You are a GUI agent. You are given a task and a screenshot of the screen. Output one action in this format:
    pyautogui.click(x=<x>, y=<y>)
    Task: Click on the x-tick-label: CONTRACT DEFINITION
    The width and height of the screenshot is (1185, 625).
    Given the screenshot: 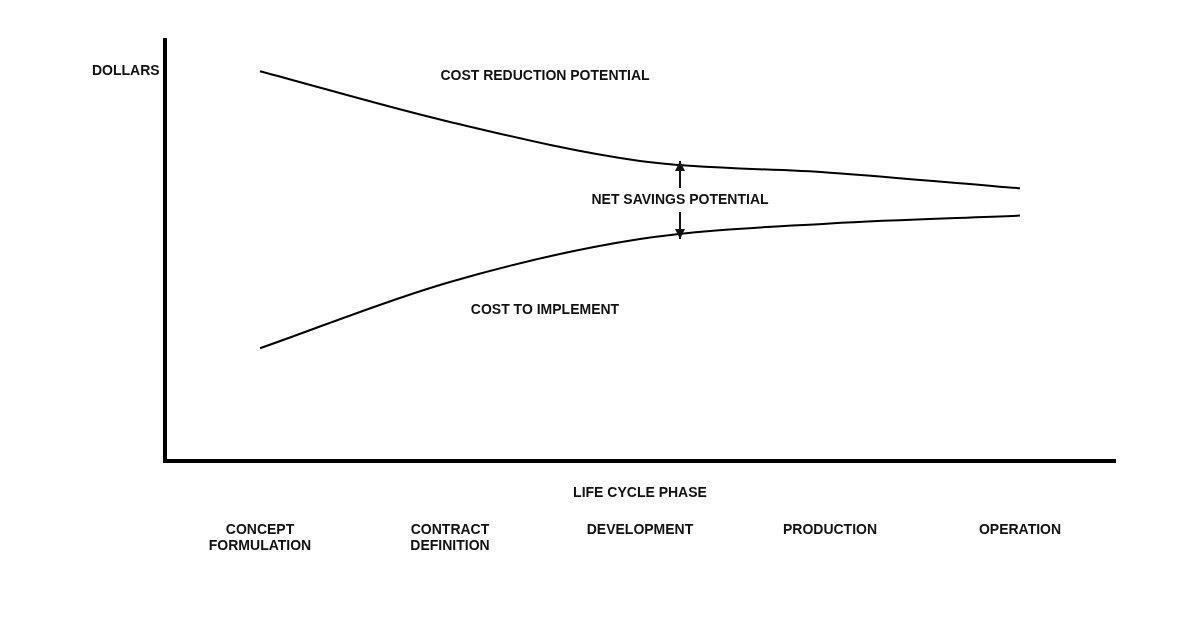 What is the action you would take?
    pyautogui.click(x=450, y=537)
    